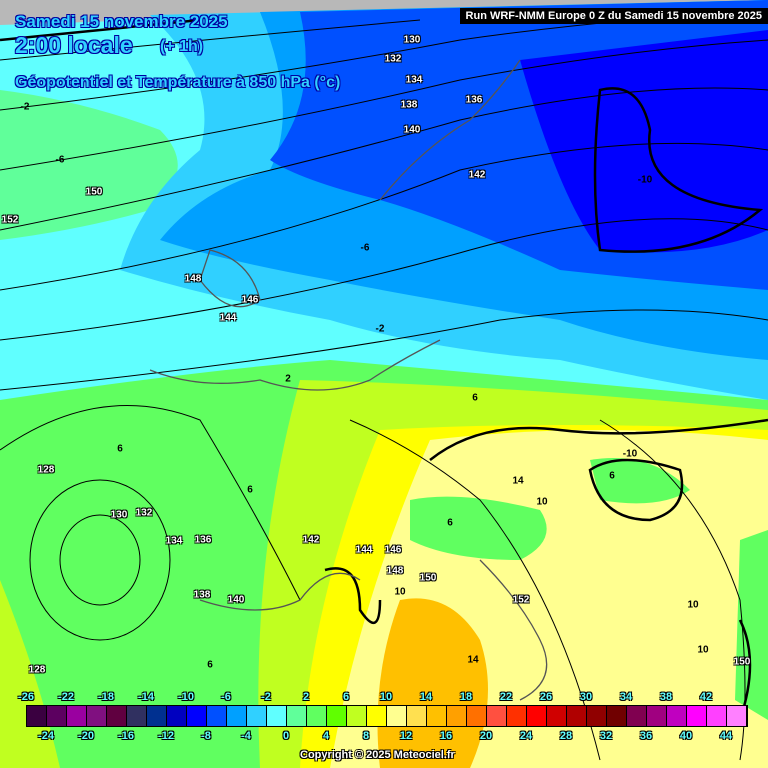  I want to click on scale-label-top: -18, so click(106, 697).